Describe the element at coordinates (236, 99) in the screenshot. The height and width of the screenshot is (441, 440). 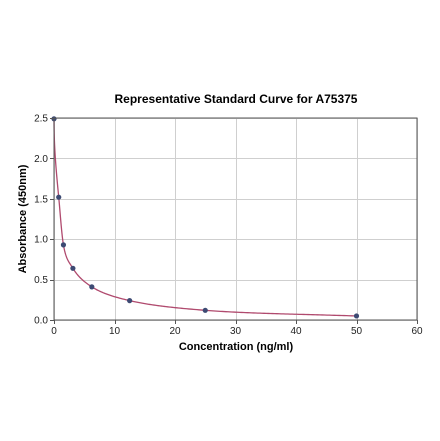
I see `chart-title: Representative Standard Curve for A75375` at that location.